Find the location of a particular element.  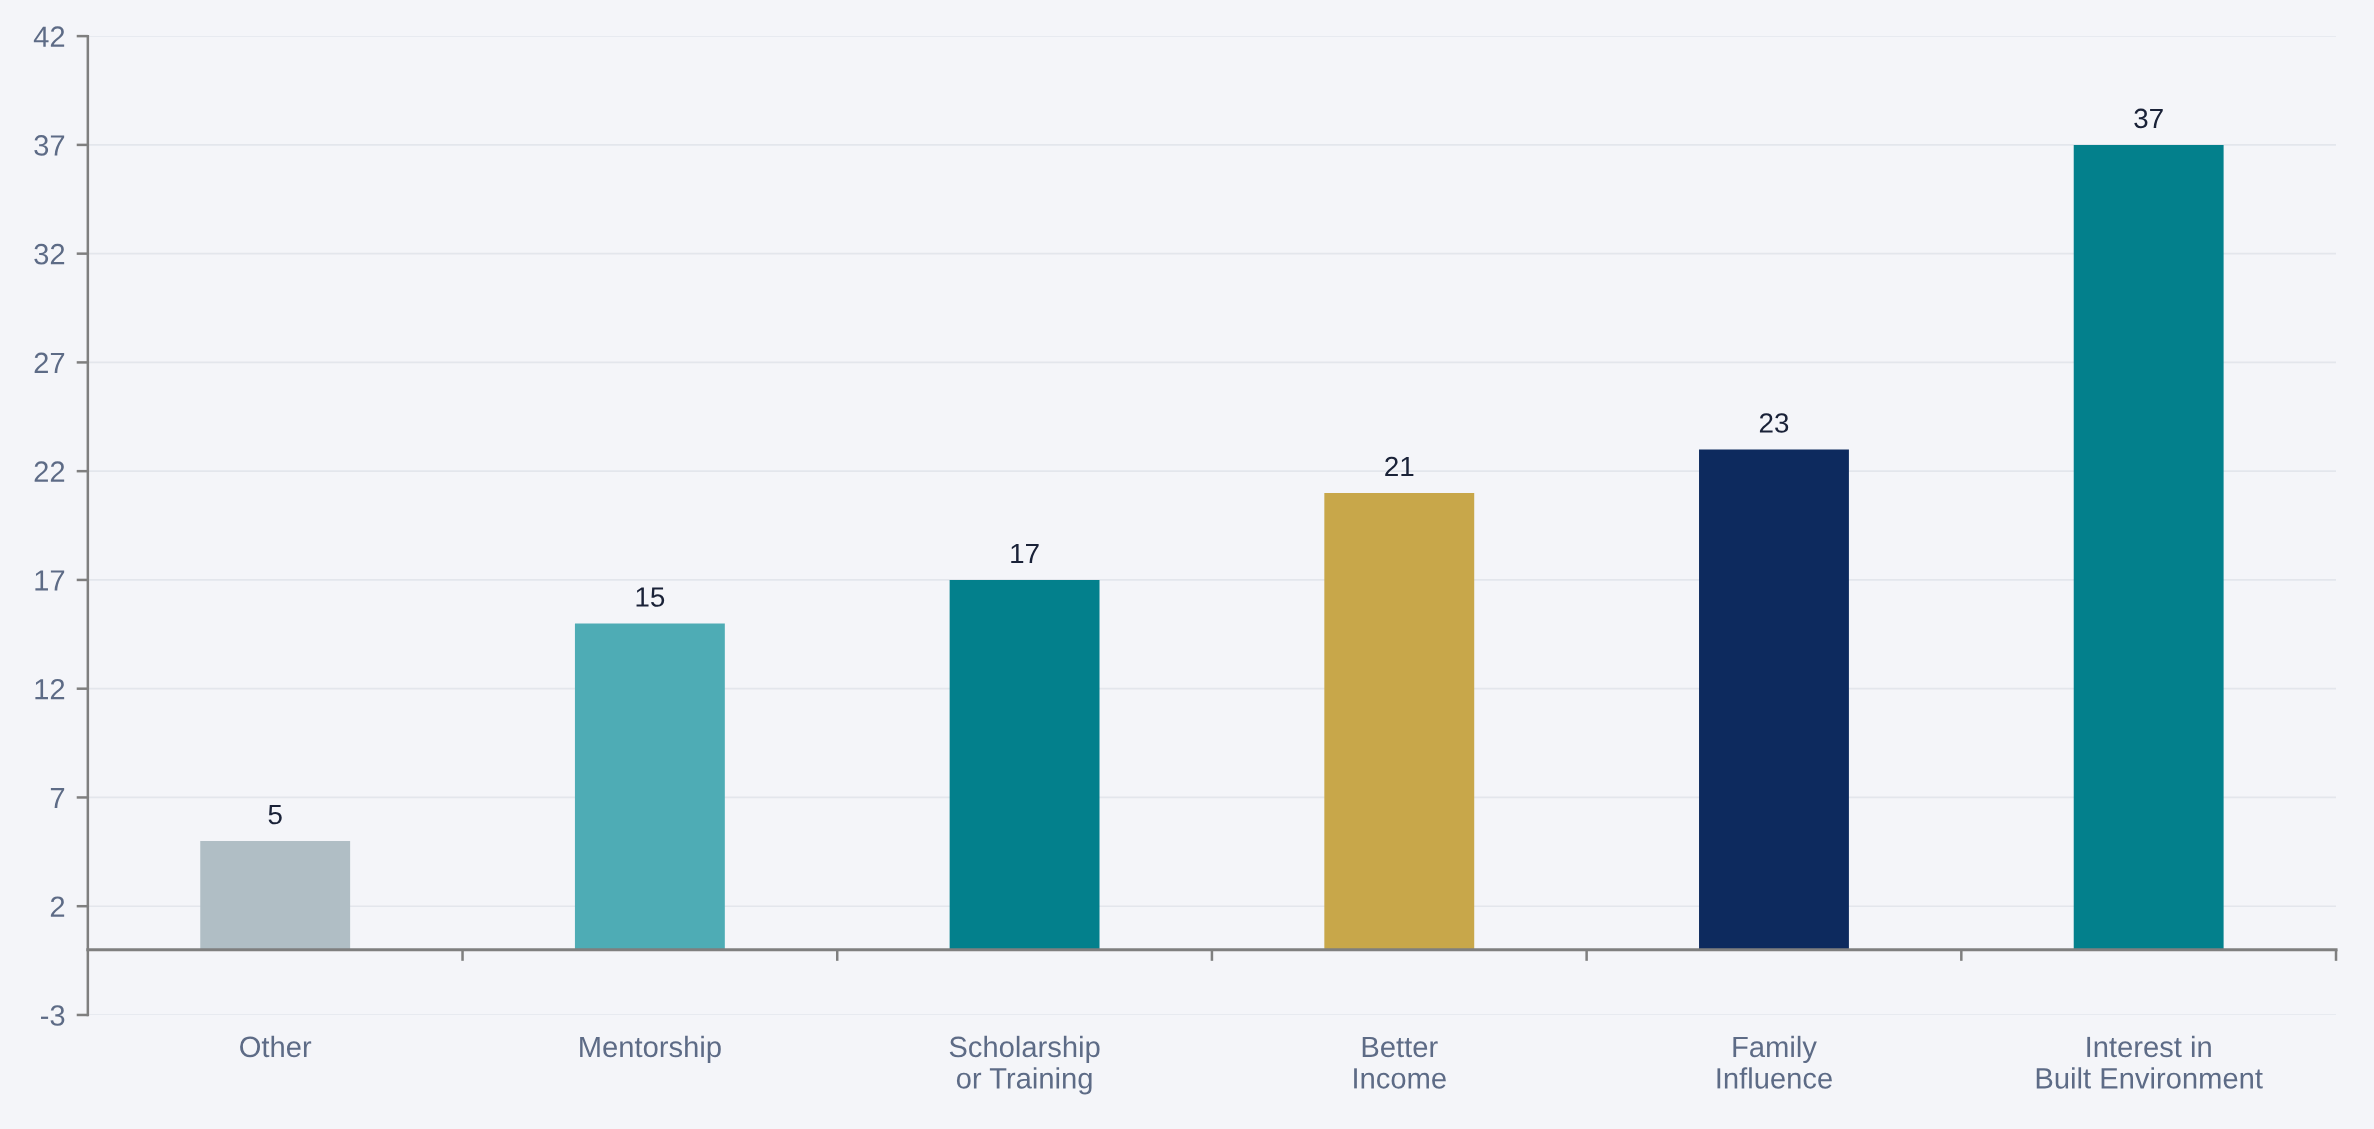

x-tick-label: Scholarship or Training is located at coordinates (1024, 1065).